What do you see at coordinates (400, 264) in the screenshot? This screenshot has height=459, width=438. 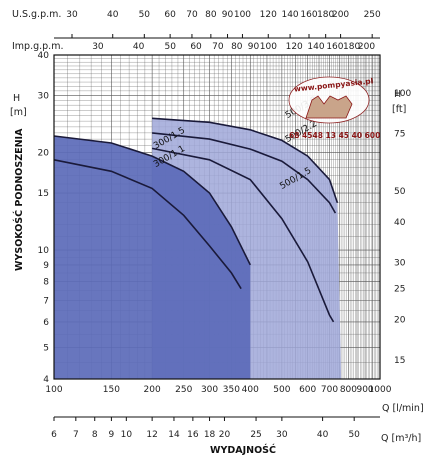 I see `h-ft-tick: 30` at bounding box center [400, 264].